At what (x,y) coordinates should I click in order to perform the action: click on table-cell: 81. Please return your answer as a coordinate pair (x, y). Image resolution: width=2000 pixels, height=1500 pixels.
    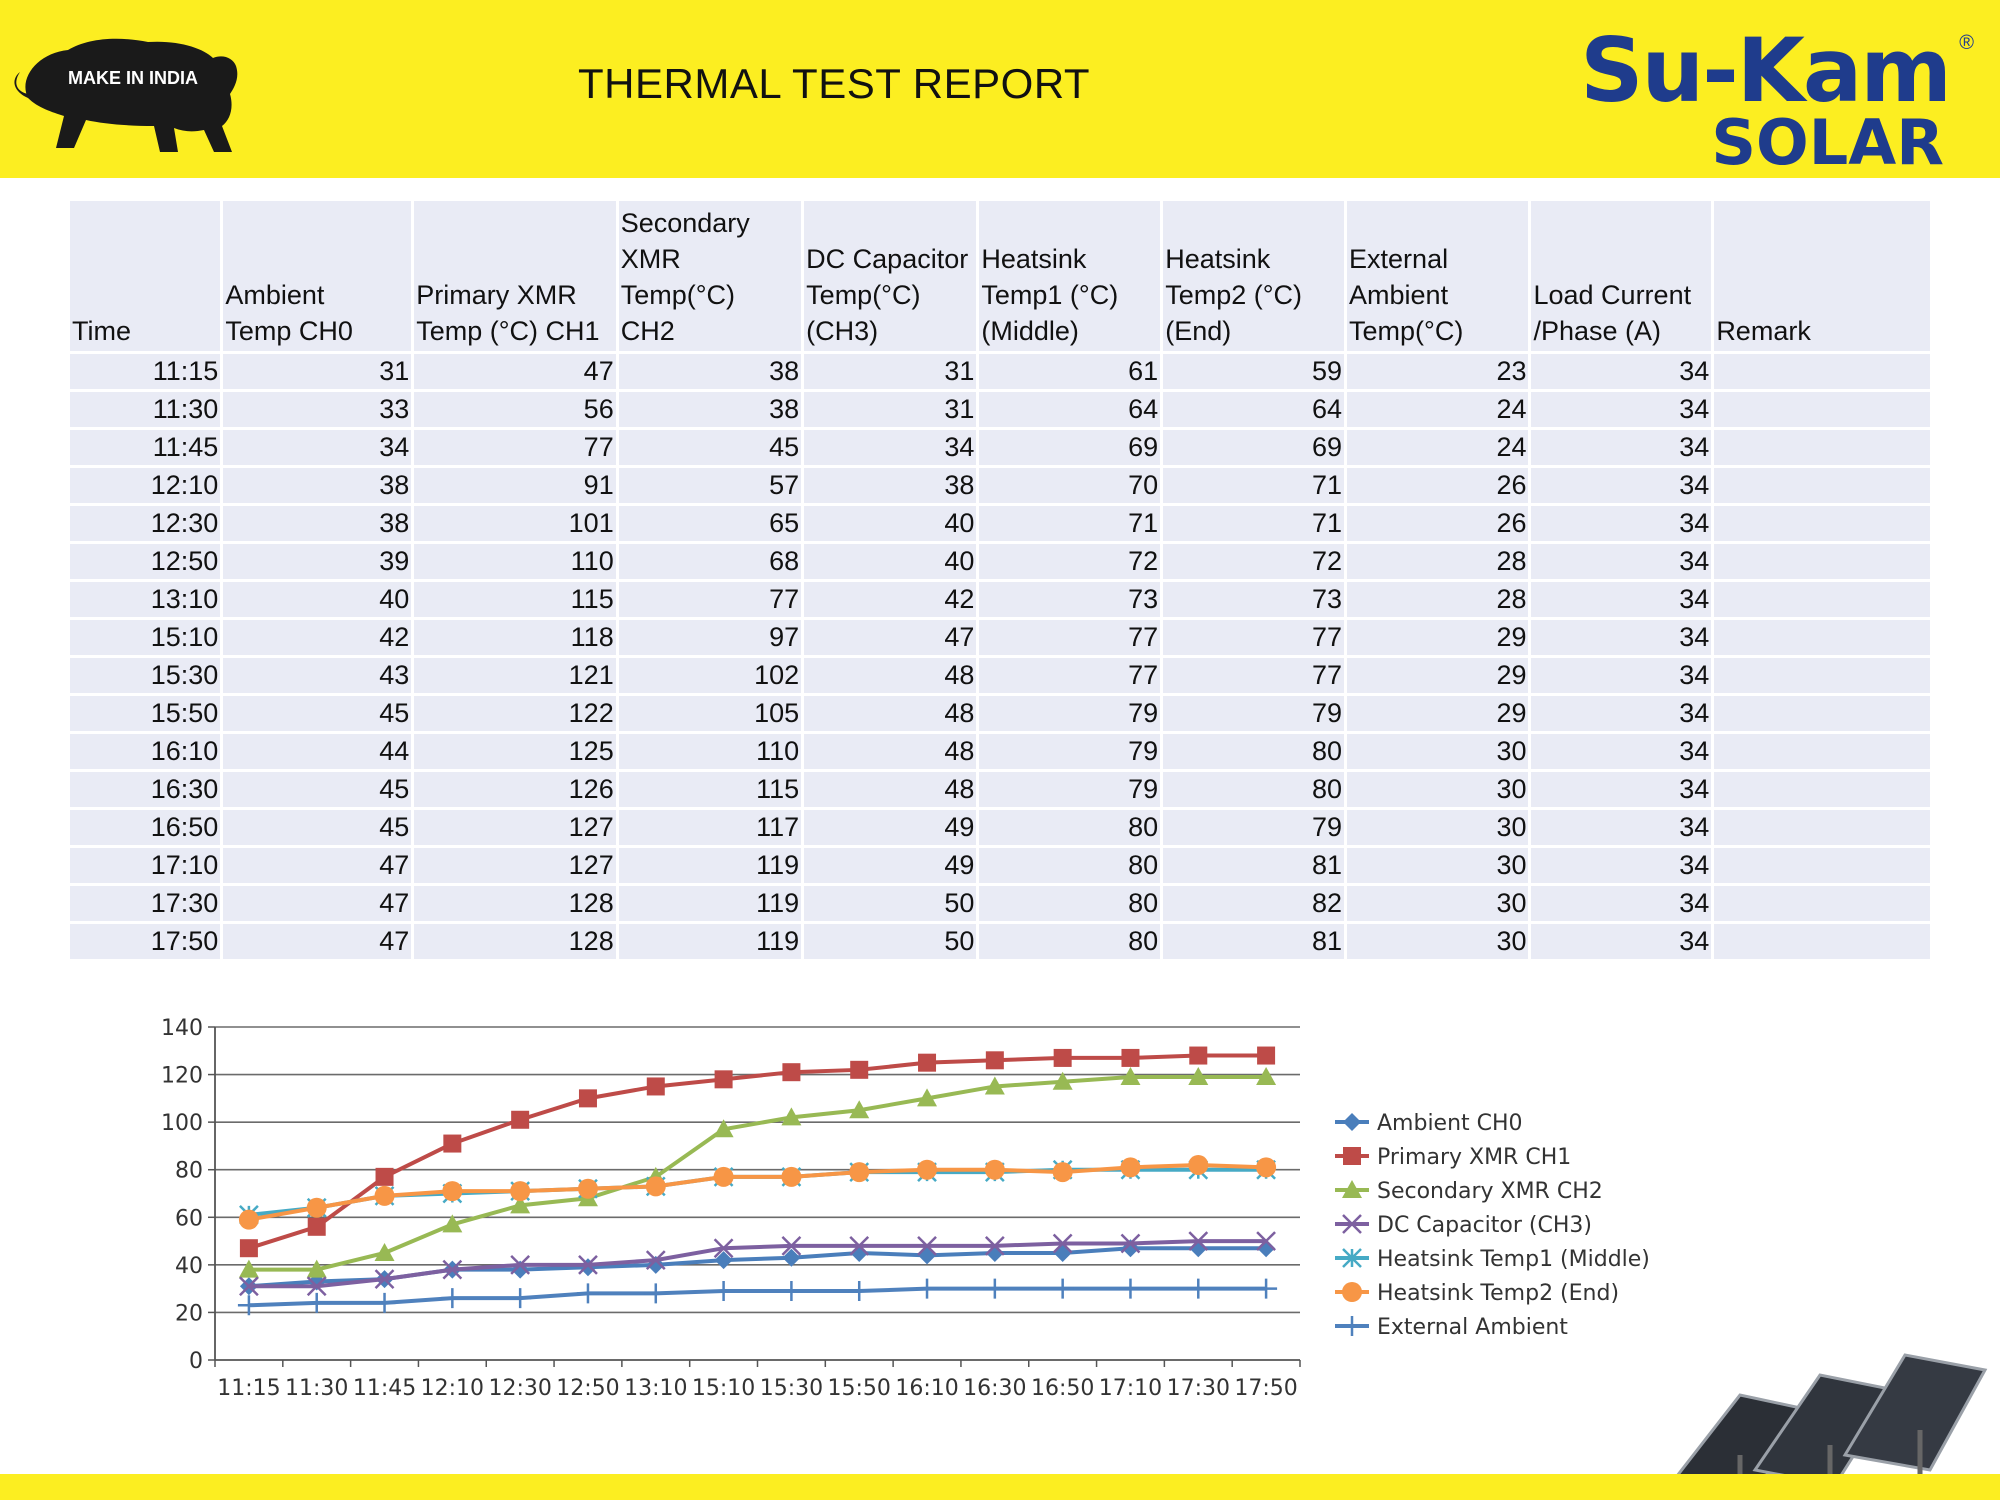
    Looking at the image, I should click on (1254, 941).